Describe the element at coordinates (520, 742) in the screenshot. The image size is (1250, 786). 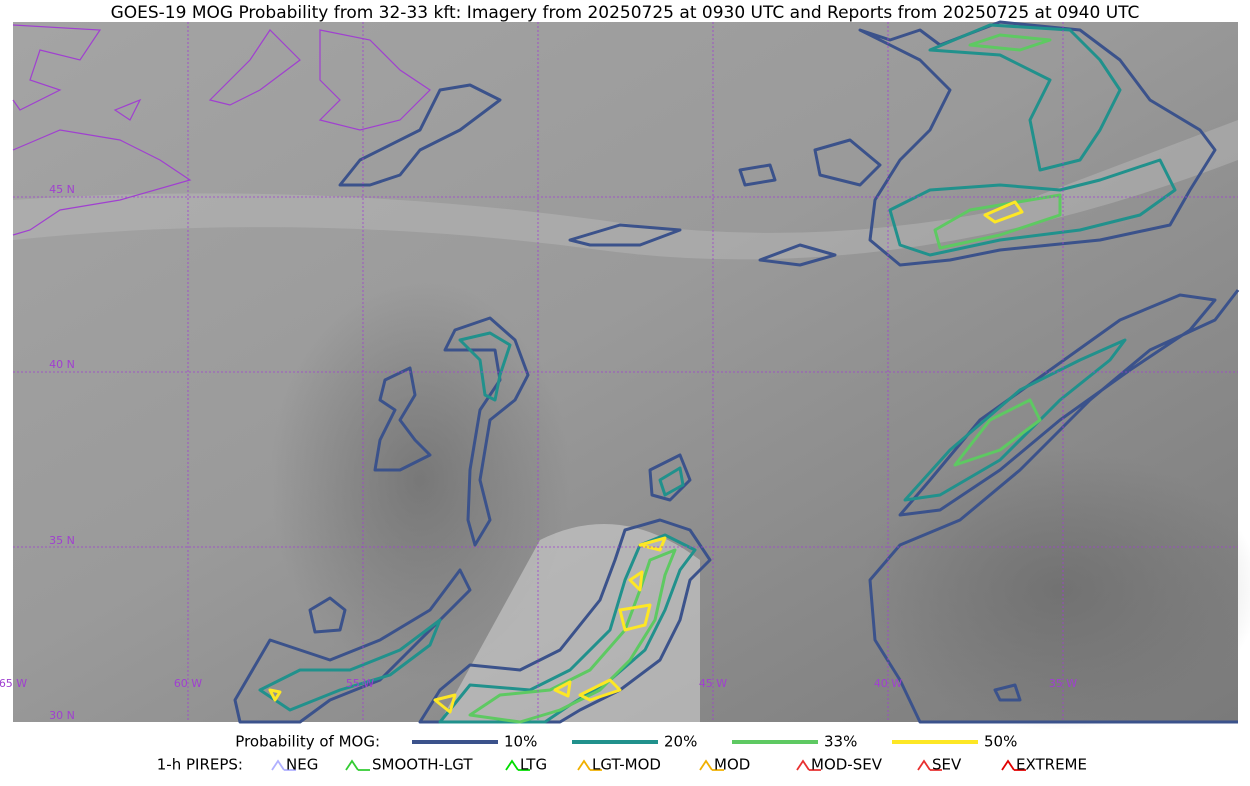
I see `legend-label: 10%` at that location.